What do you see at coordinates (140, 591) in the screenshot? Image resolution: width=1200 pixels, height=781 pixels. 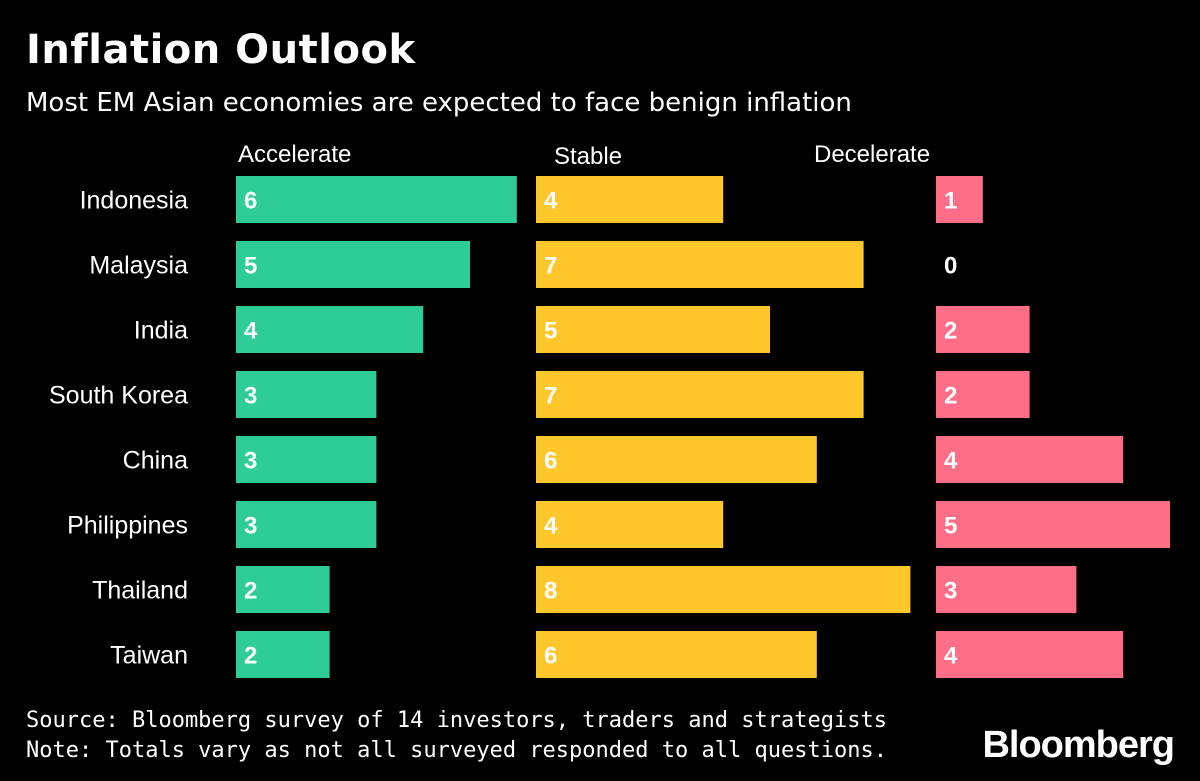 I see `category-label: Thailand` at bounding box center [140, 591].